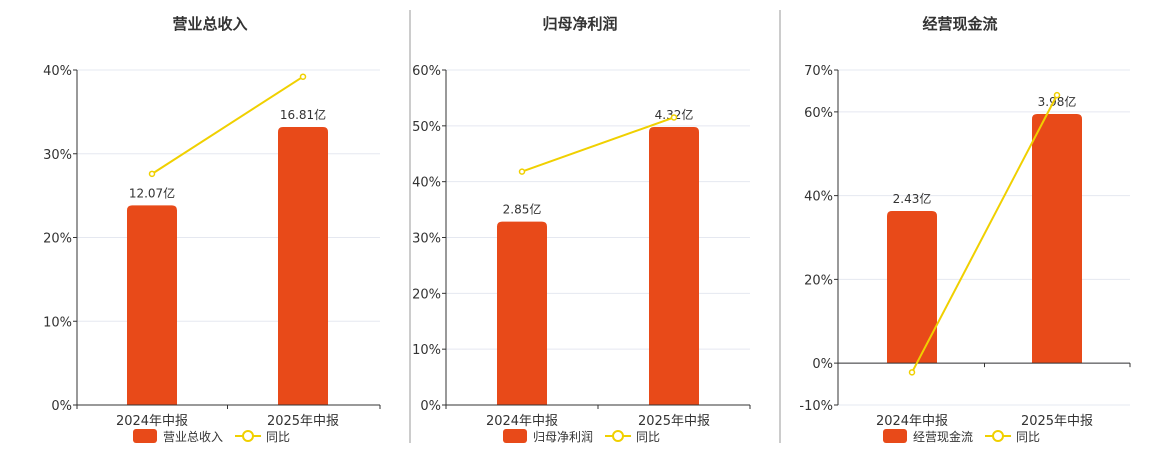 The height and width of the screenshot is (450, 1160). Describe the element at coordinates (426, 127) in the screenshot. I see `y-tick-label: 50%` at that location.